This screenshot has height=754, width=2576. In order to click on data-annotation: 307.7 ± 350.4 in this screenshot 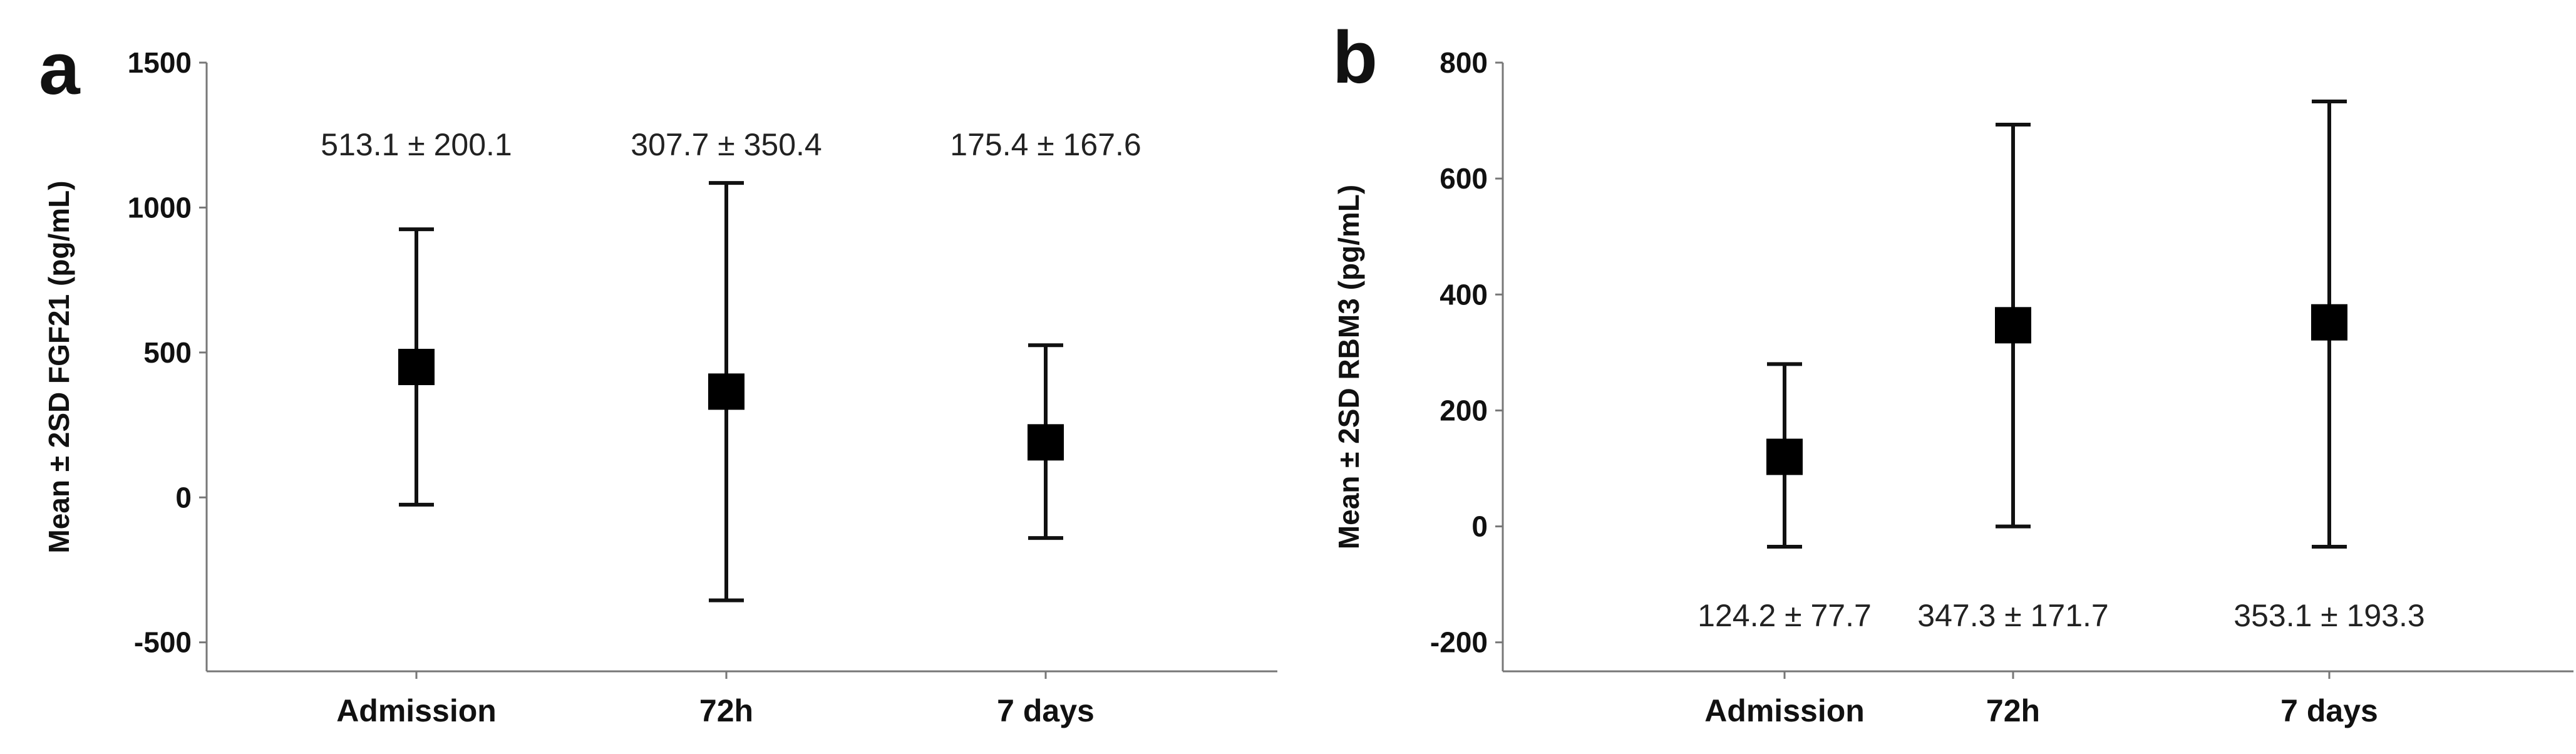, I will do `click(726, 144)`.